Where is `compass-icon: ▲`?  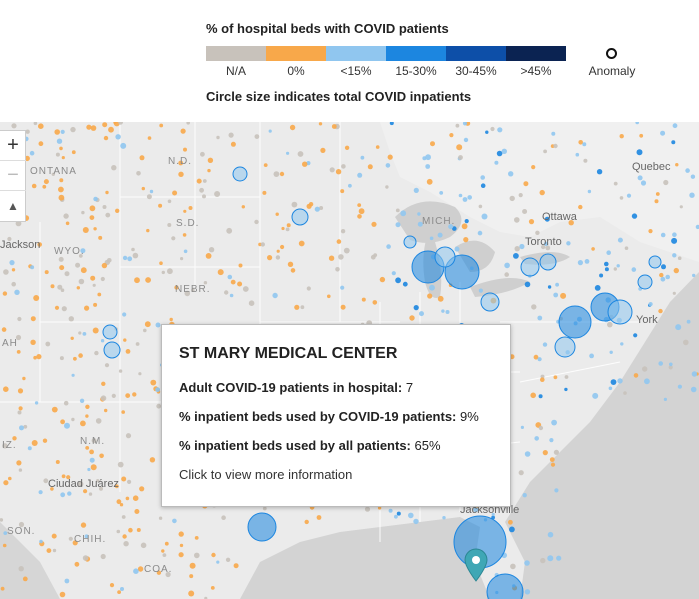 compass-icon: ▲ is located at coordinates (13, 206).